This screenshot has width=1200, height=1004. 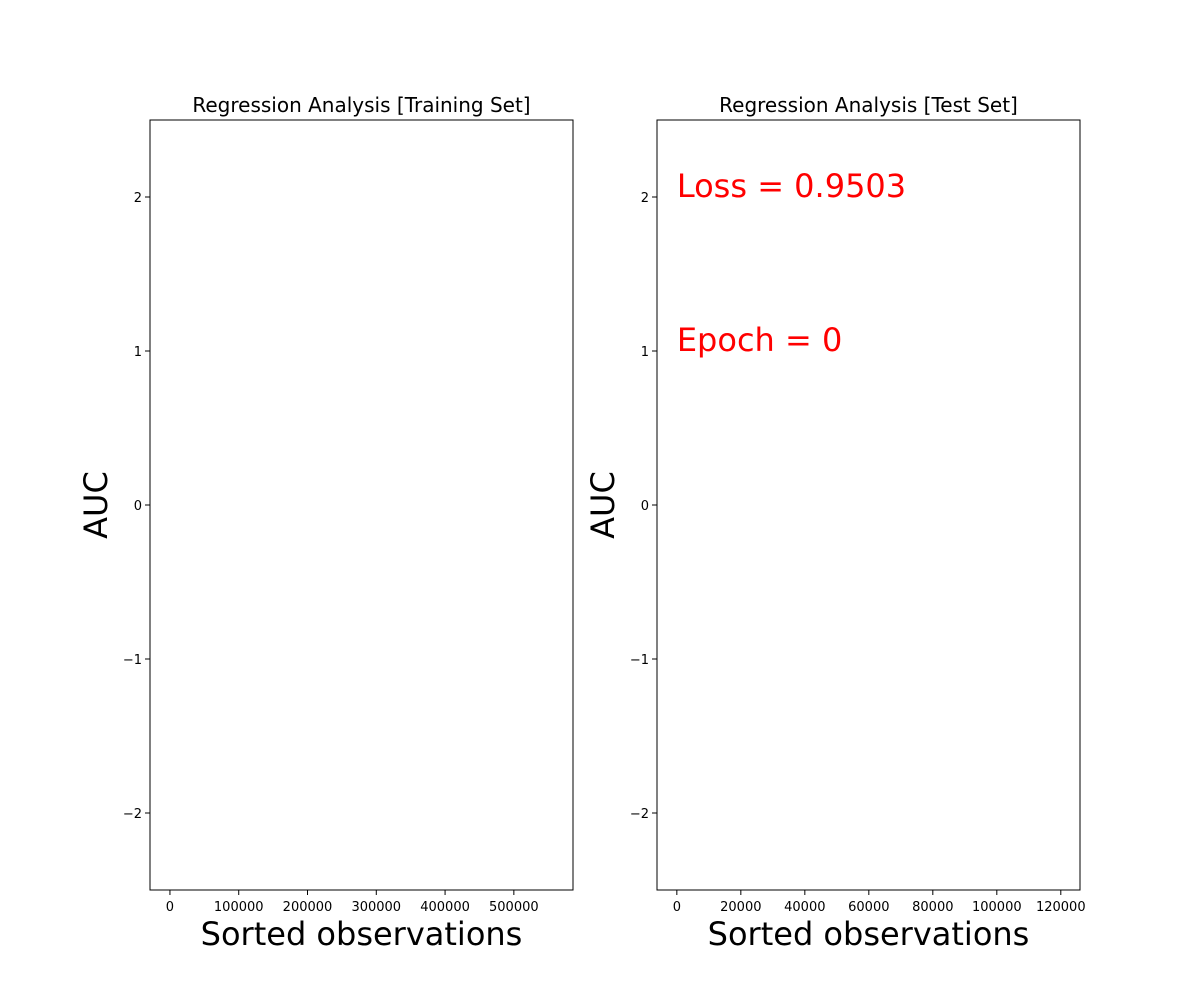 I want to click on x-tick-label: 40000, so click(x=804, y=907).